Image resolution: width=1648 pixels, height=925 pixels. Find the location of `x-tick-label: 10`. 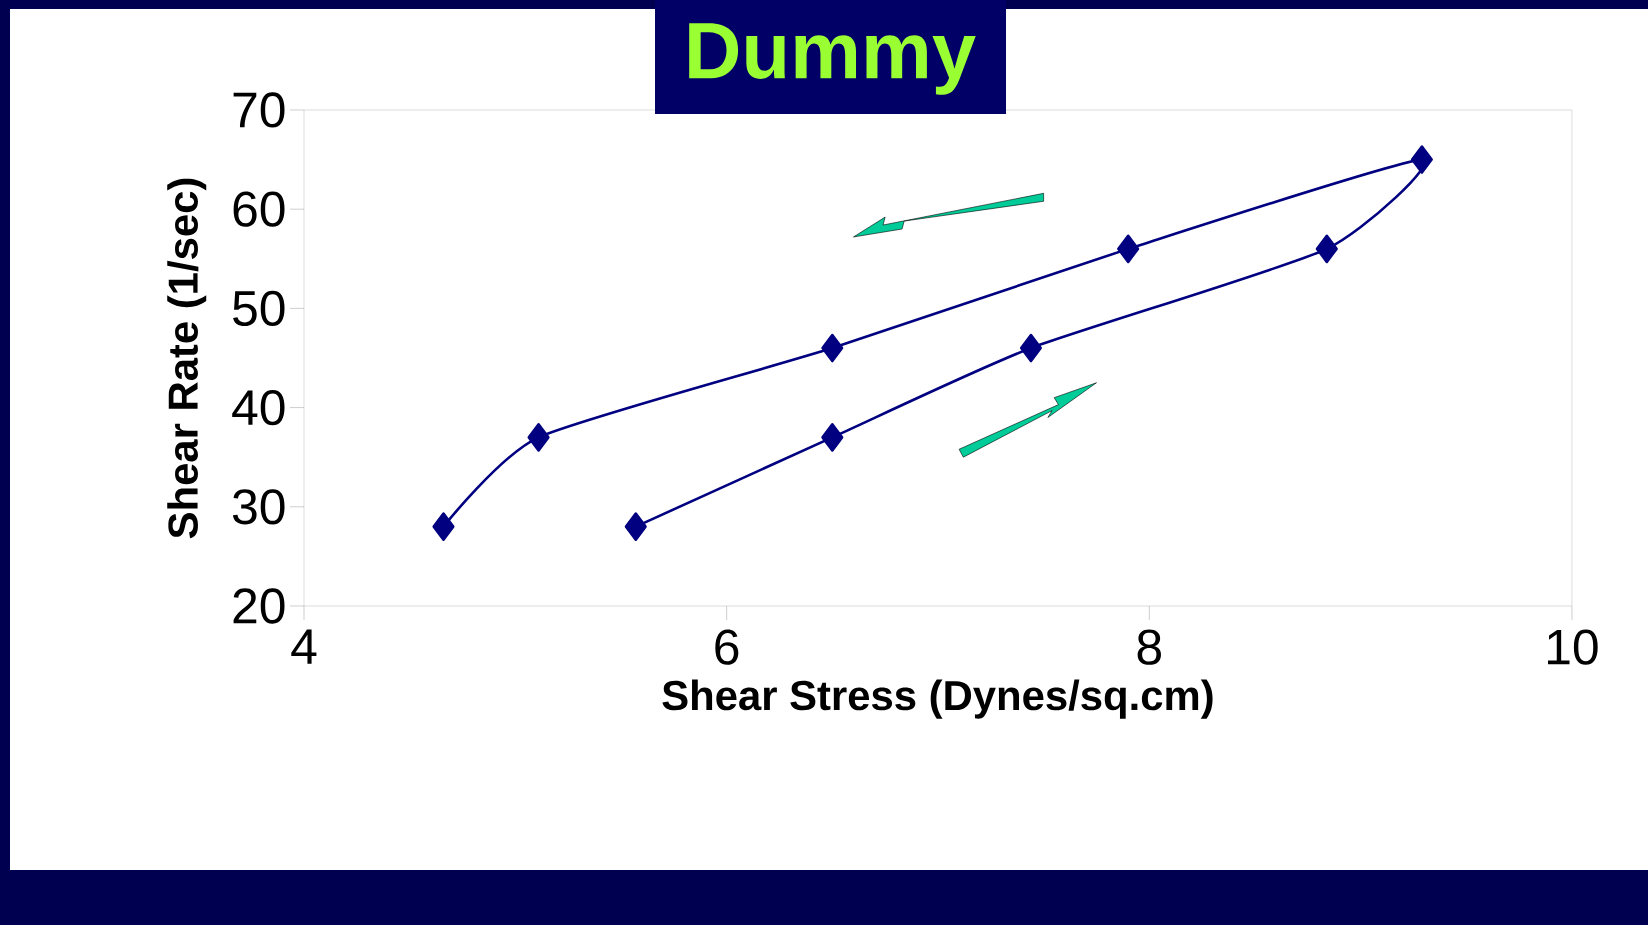

x-tick-label: 10 is located at coordinates (1573, 647).